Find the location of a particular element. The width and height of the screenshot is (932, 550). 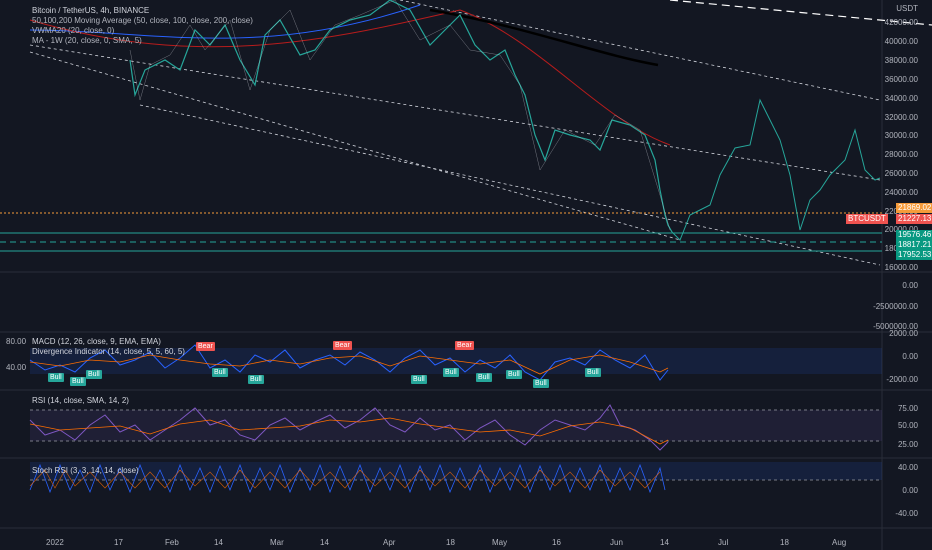

ma-50-line is located at coordinates (225, 21).